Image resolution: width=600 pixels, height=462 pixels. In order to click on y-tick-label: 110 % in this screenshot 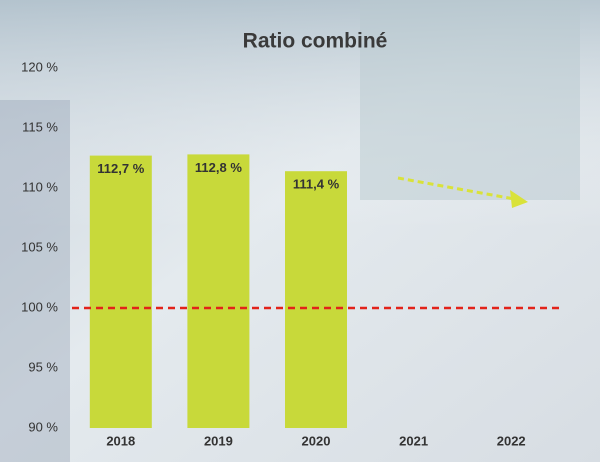, I will do `click(40, 186)`.